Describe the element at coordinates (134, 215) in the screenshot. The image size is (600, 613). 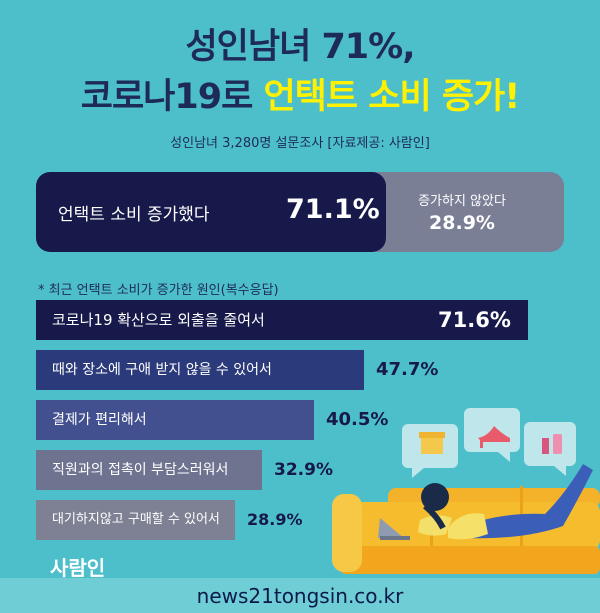
I see `increased-label: 언택트 소비 증가했다` at that location.